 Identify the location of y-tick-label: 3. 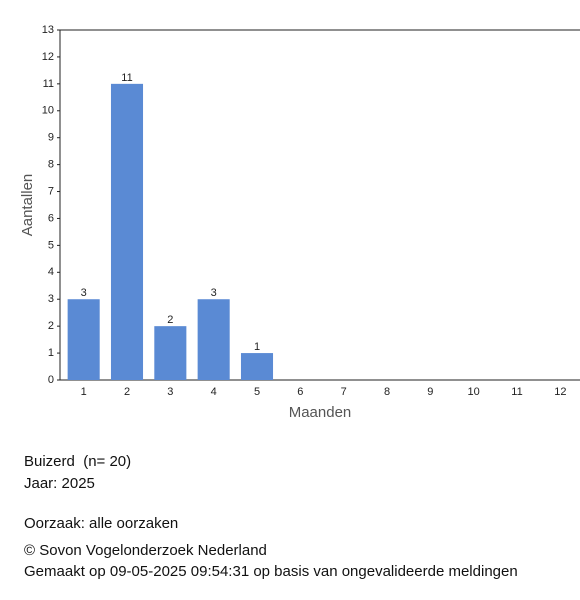
(51, 299).